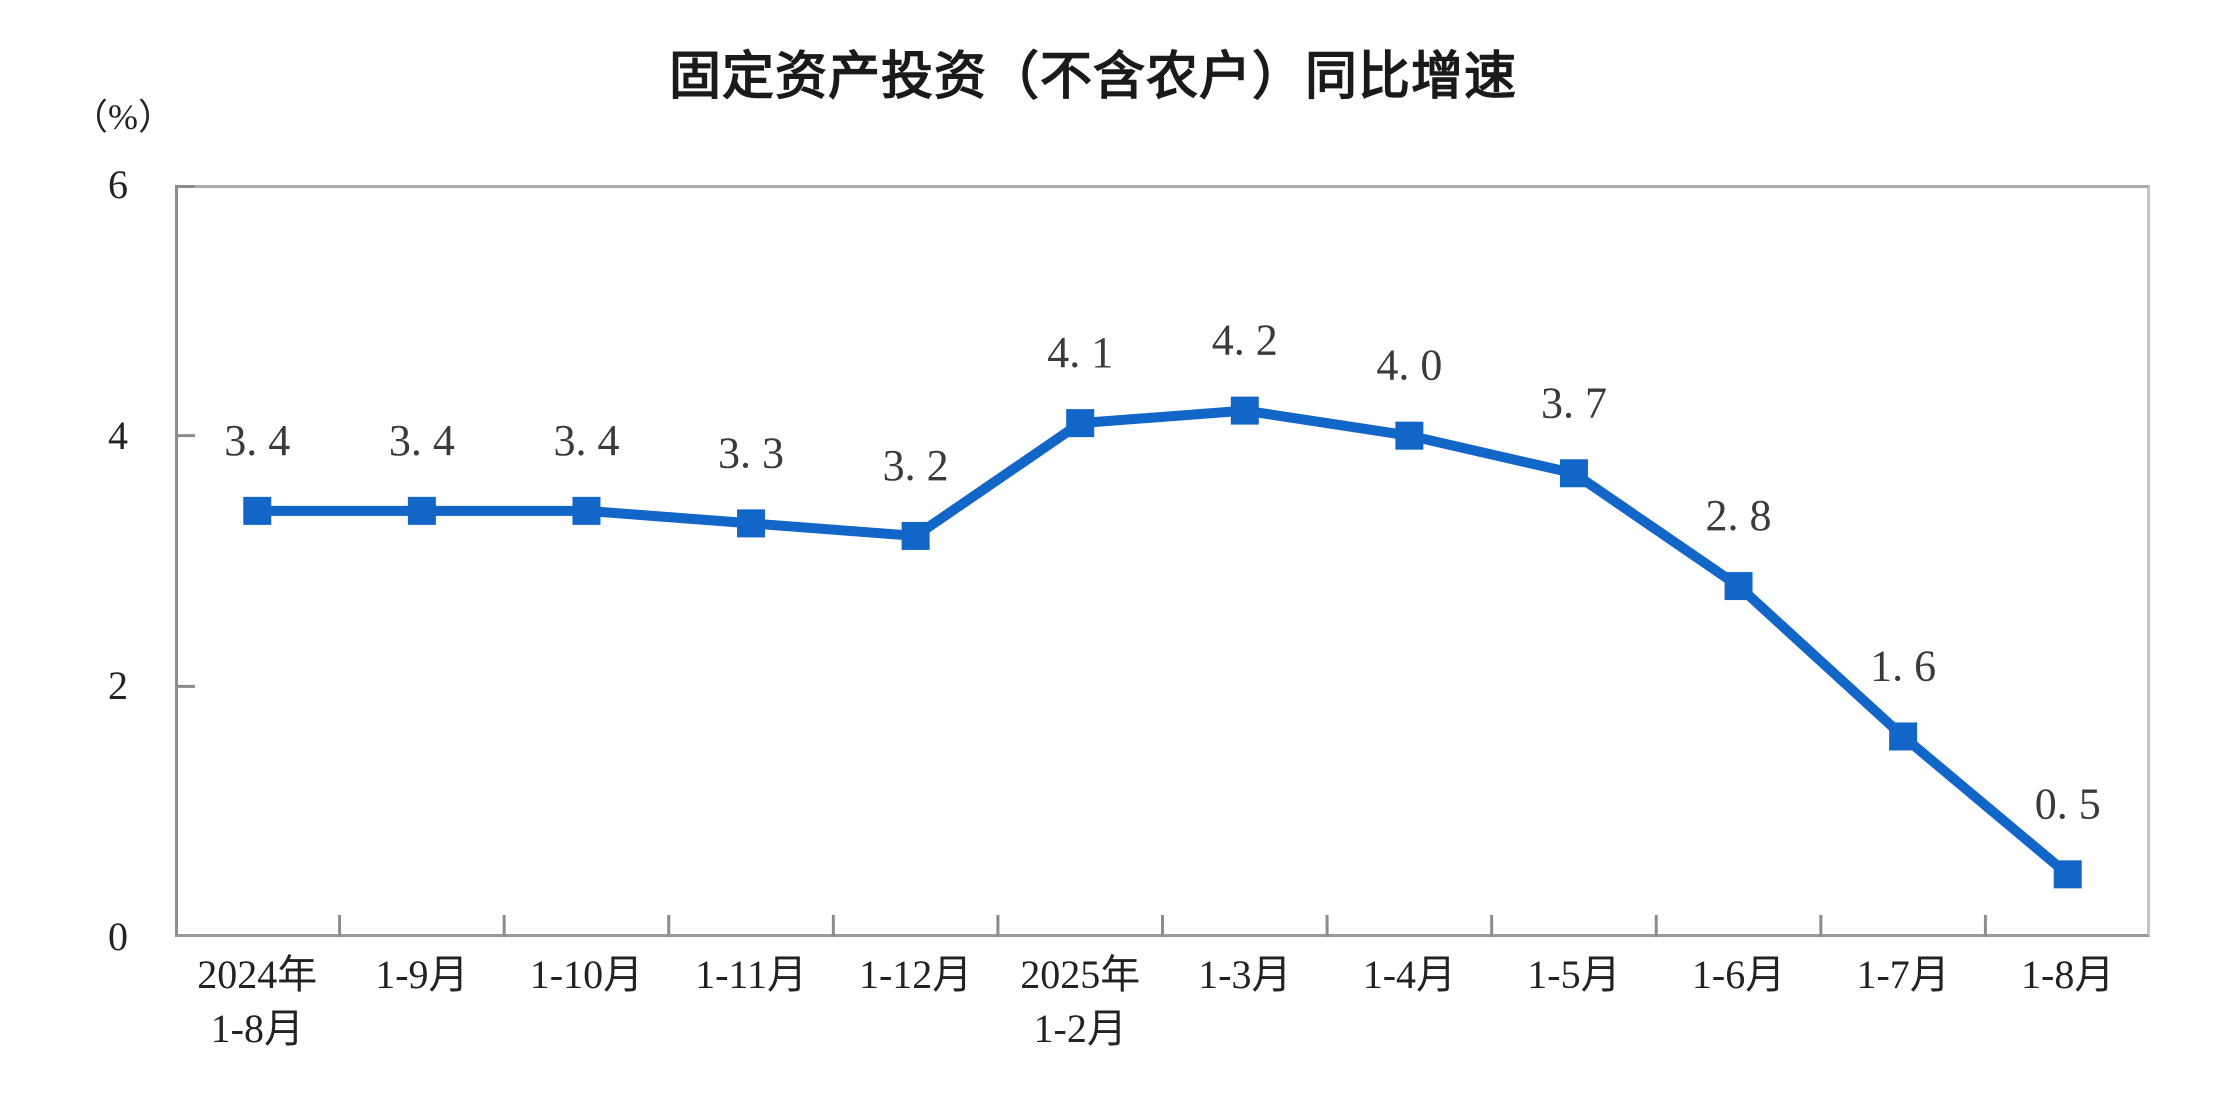  Describe the element at coordinates (751, 452) in the screenshot. I see `data-point-label: 3. 3` at that location.